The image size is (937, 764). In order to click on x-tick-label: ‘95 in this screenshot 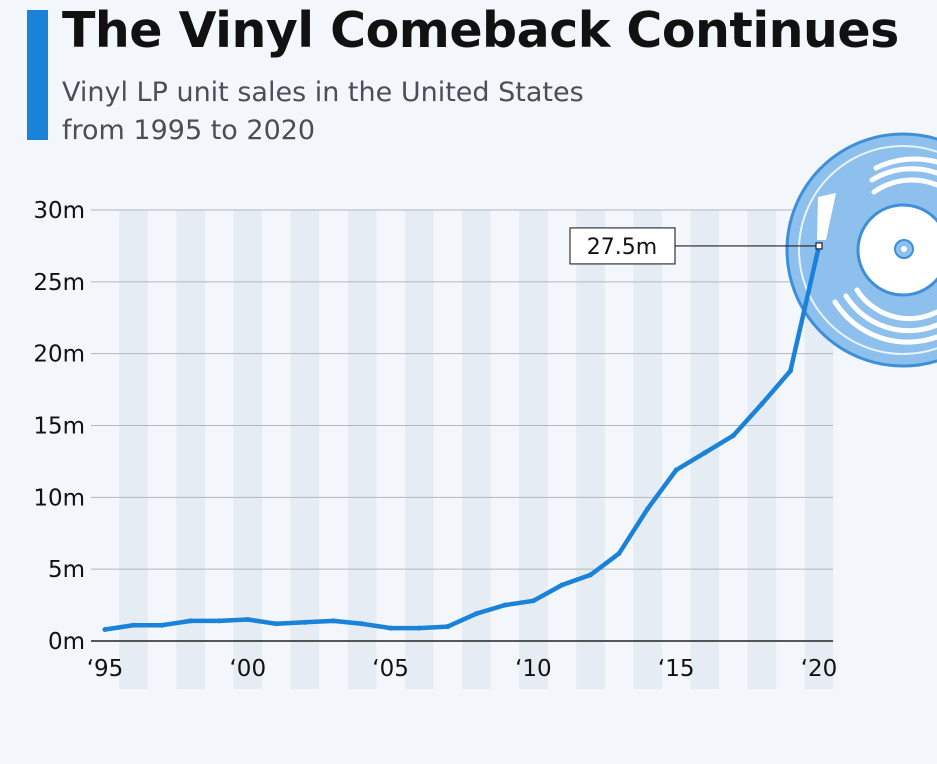, I will do `click(105, 669)`.